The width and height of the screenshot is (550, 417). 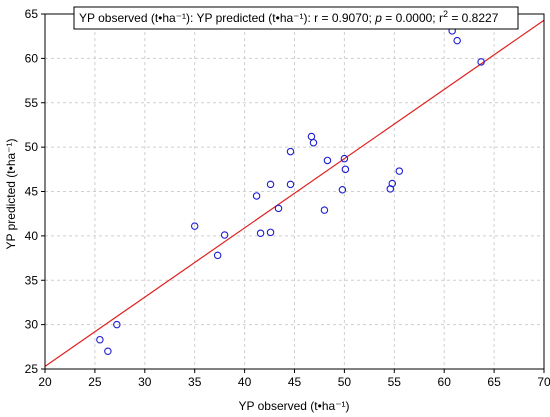 I want to click on x-axis-title: YP observed (t•ha⁻¹), so click(x=293, y=406).